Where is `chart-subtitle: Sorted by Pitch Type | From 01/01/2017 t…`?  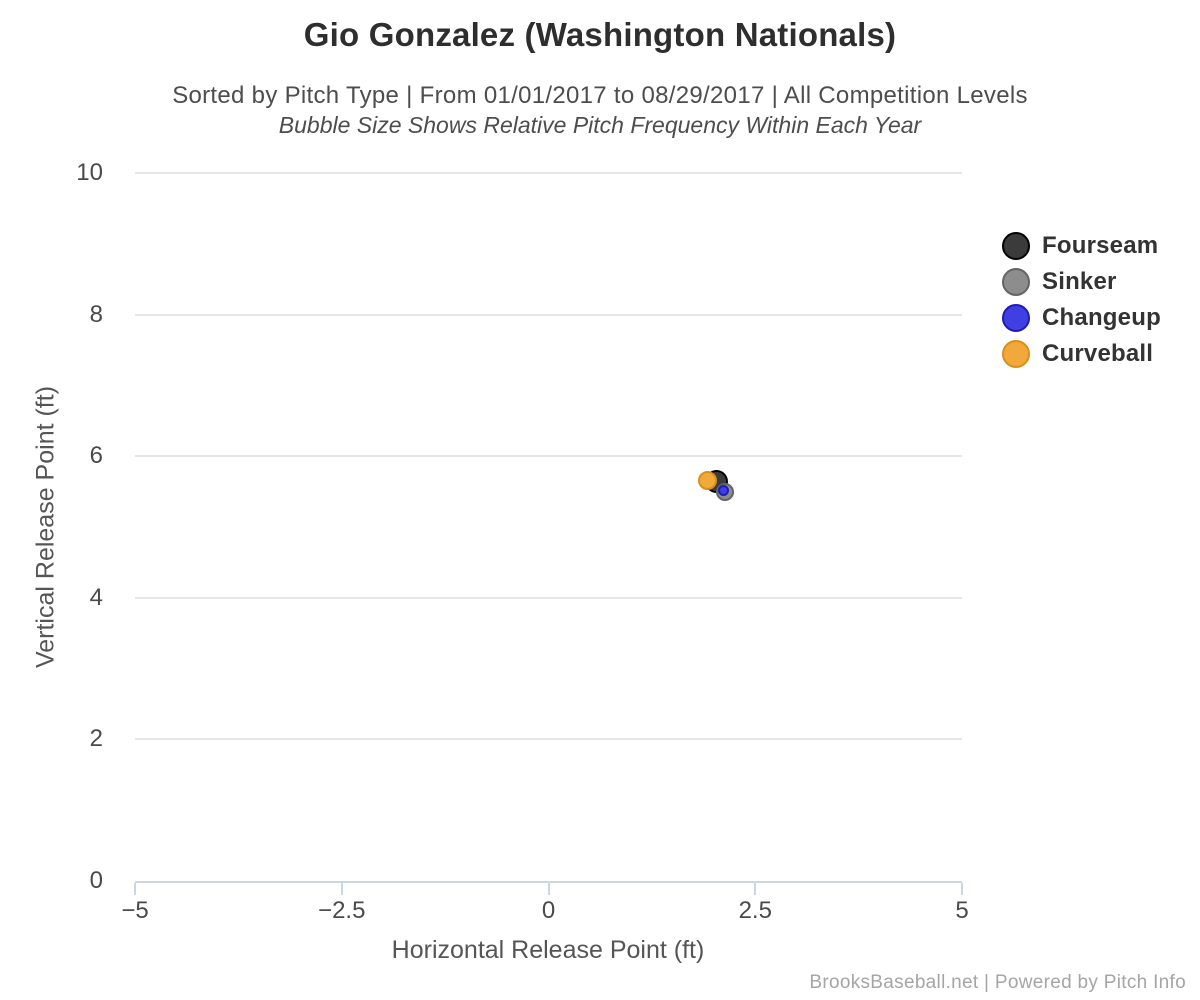 chart-subtitle: Sorted by Pitch Type | From 01/01/2017 t… is located at coordinates (600, 95).